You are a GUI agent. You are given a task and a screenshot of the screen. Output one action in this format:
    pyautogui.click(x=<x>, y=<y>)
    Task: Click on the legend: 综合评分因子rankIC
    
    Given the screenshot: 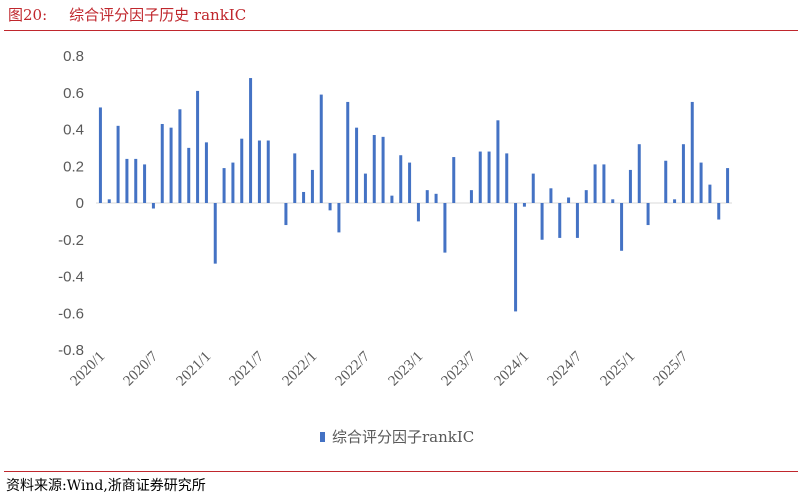 What is the action you would take?
    pyautogui.click(x=397, y=437)
    